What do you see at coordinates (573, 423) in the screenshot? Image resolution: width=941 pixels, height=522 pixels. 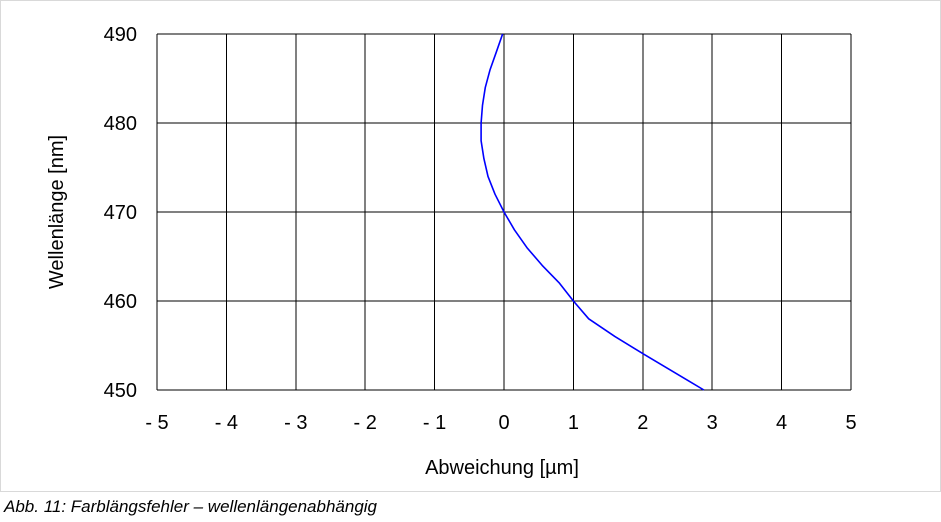 I see `x-tick-label: 1` at bounding box center [573, 423].